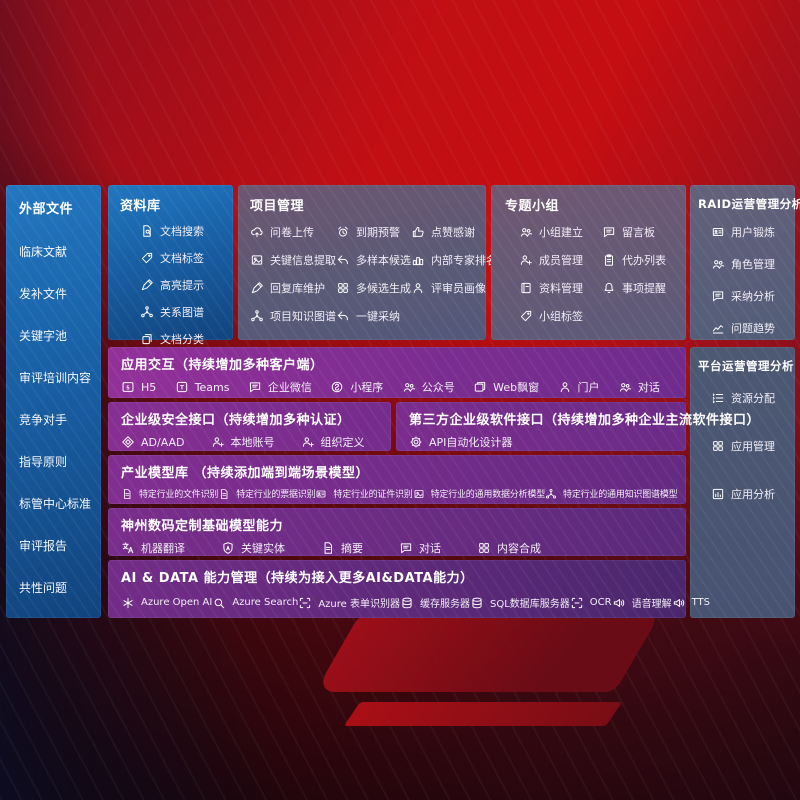 This screenshot has width=800, height=800. Describe the element at coordinates (138, 387) in the screenshot. I see `feature-item: H5` at that location.